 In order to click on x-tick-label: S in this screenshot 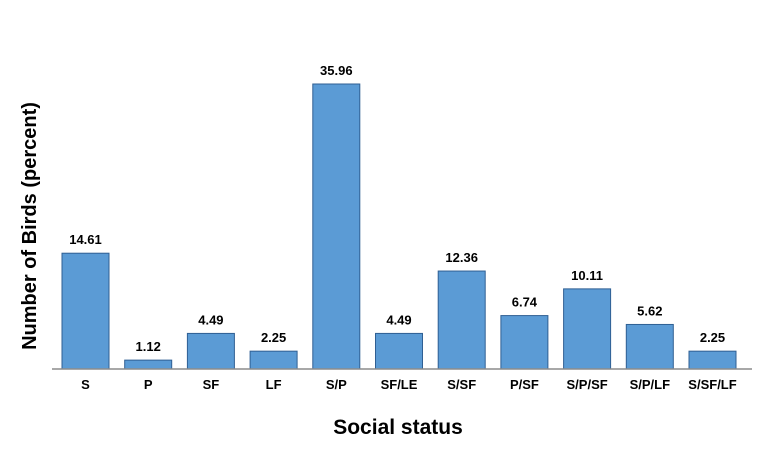, I will do `click(85, 384)`.